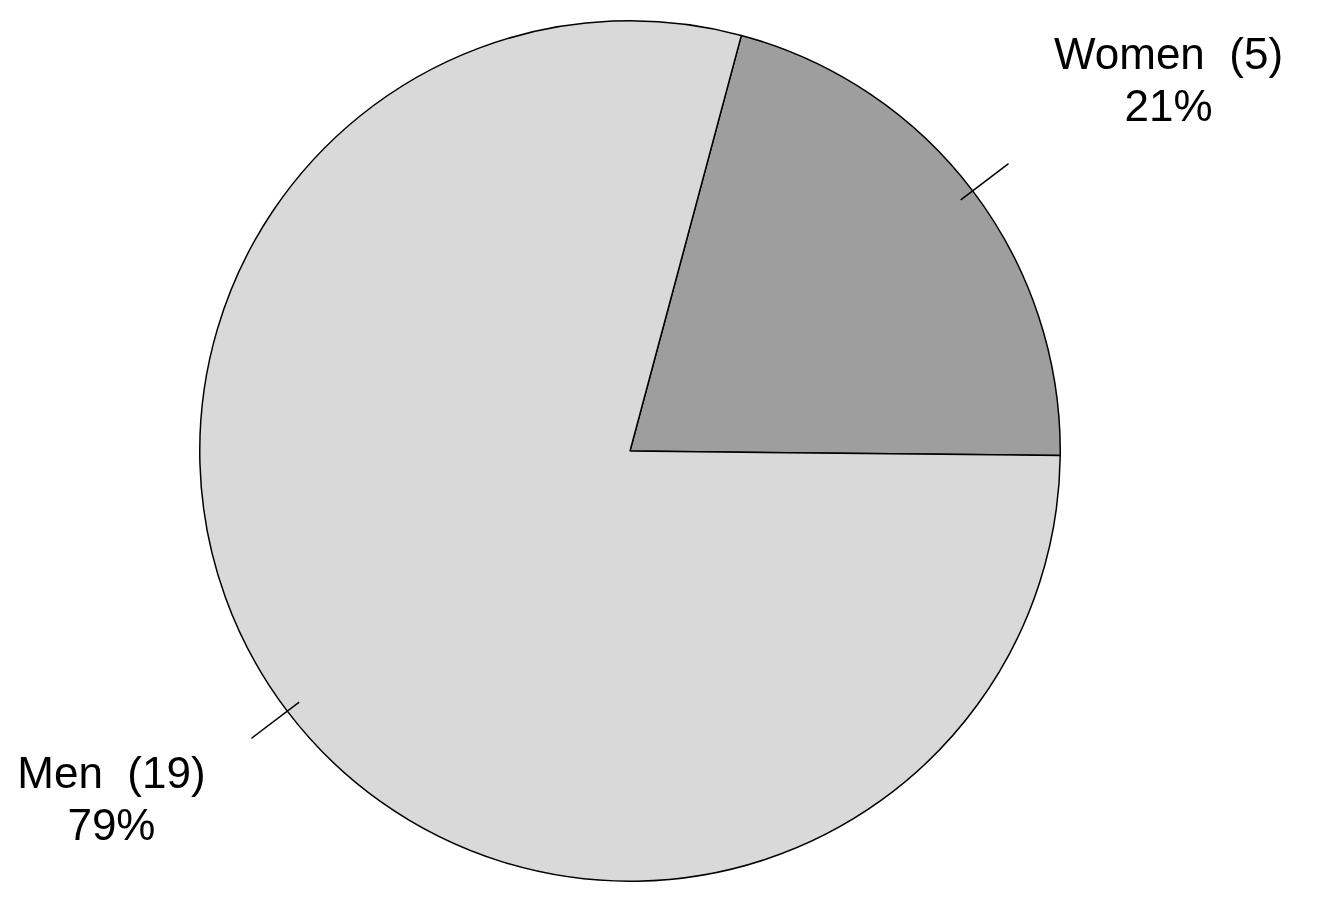 This screenshot has width=1322, height=897. What do you see at coordinates (1169, 53) in the screenshot?
I see `slice-label: Women (5)` at bounding box center [1169, 53].